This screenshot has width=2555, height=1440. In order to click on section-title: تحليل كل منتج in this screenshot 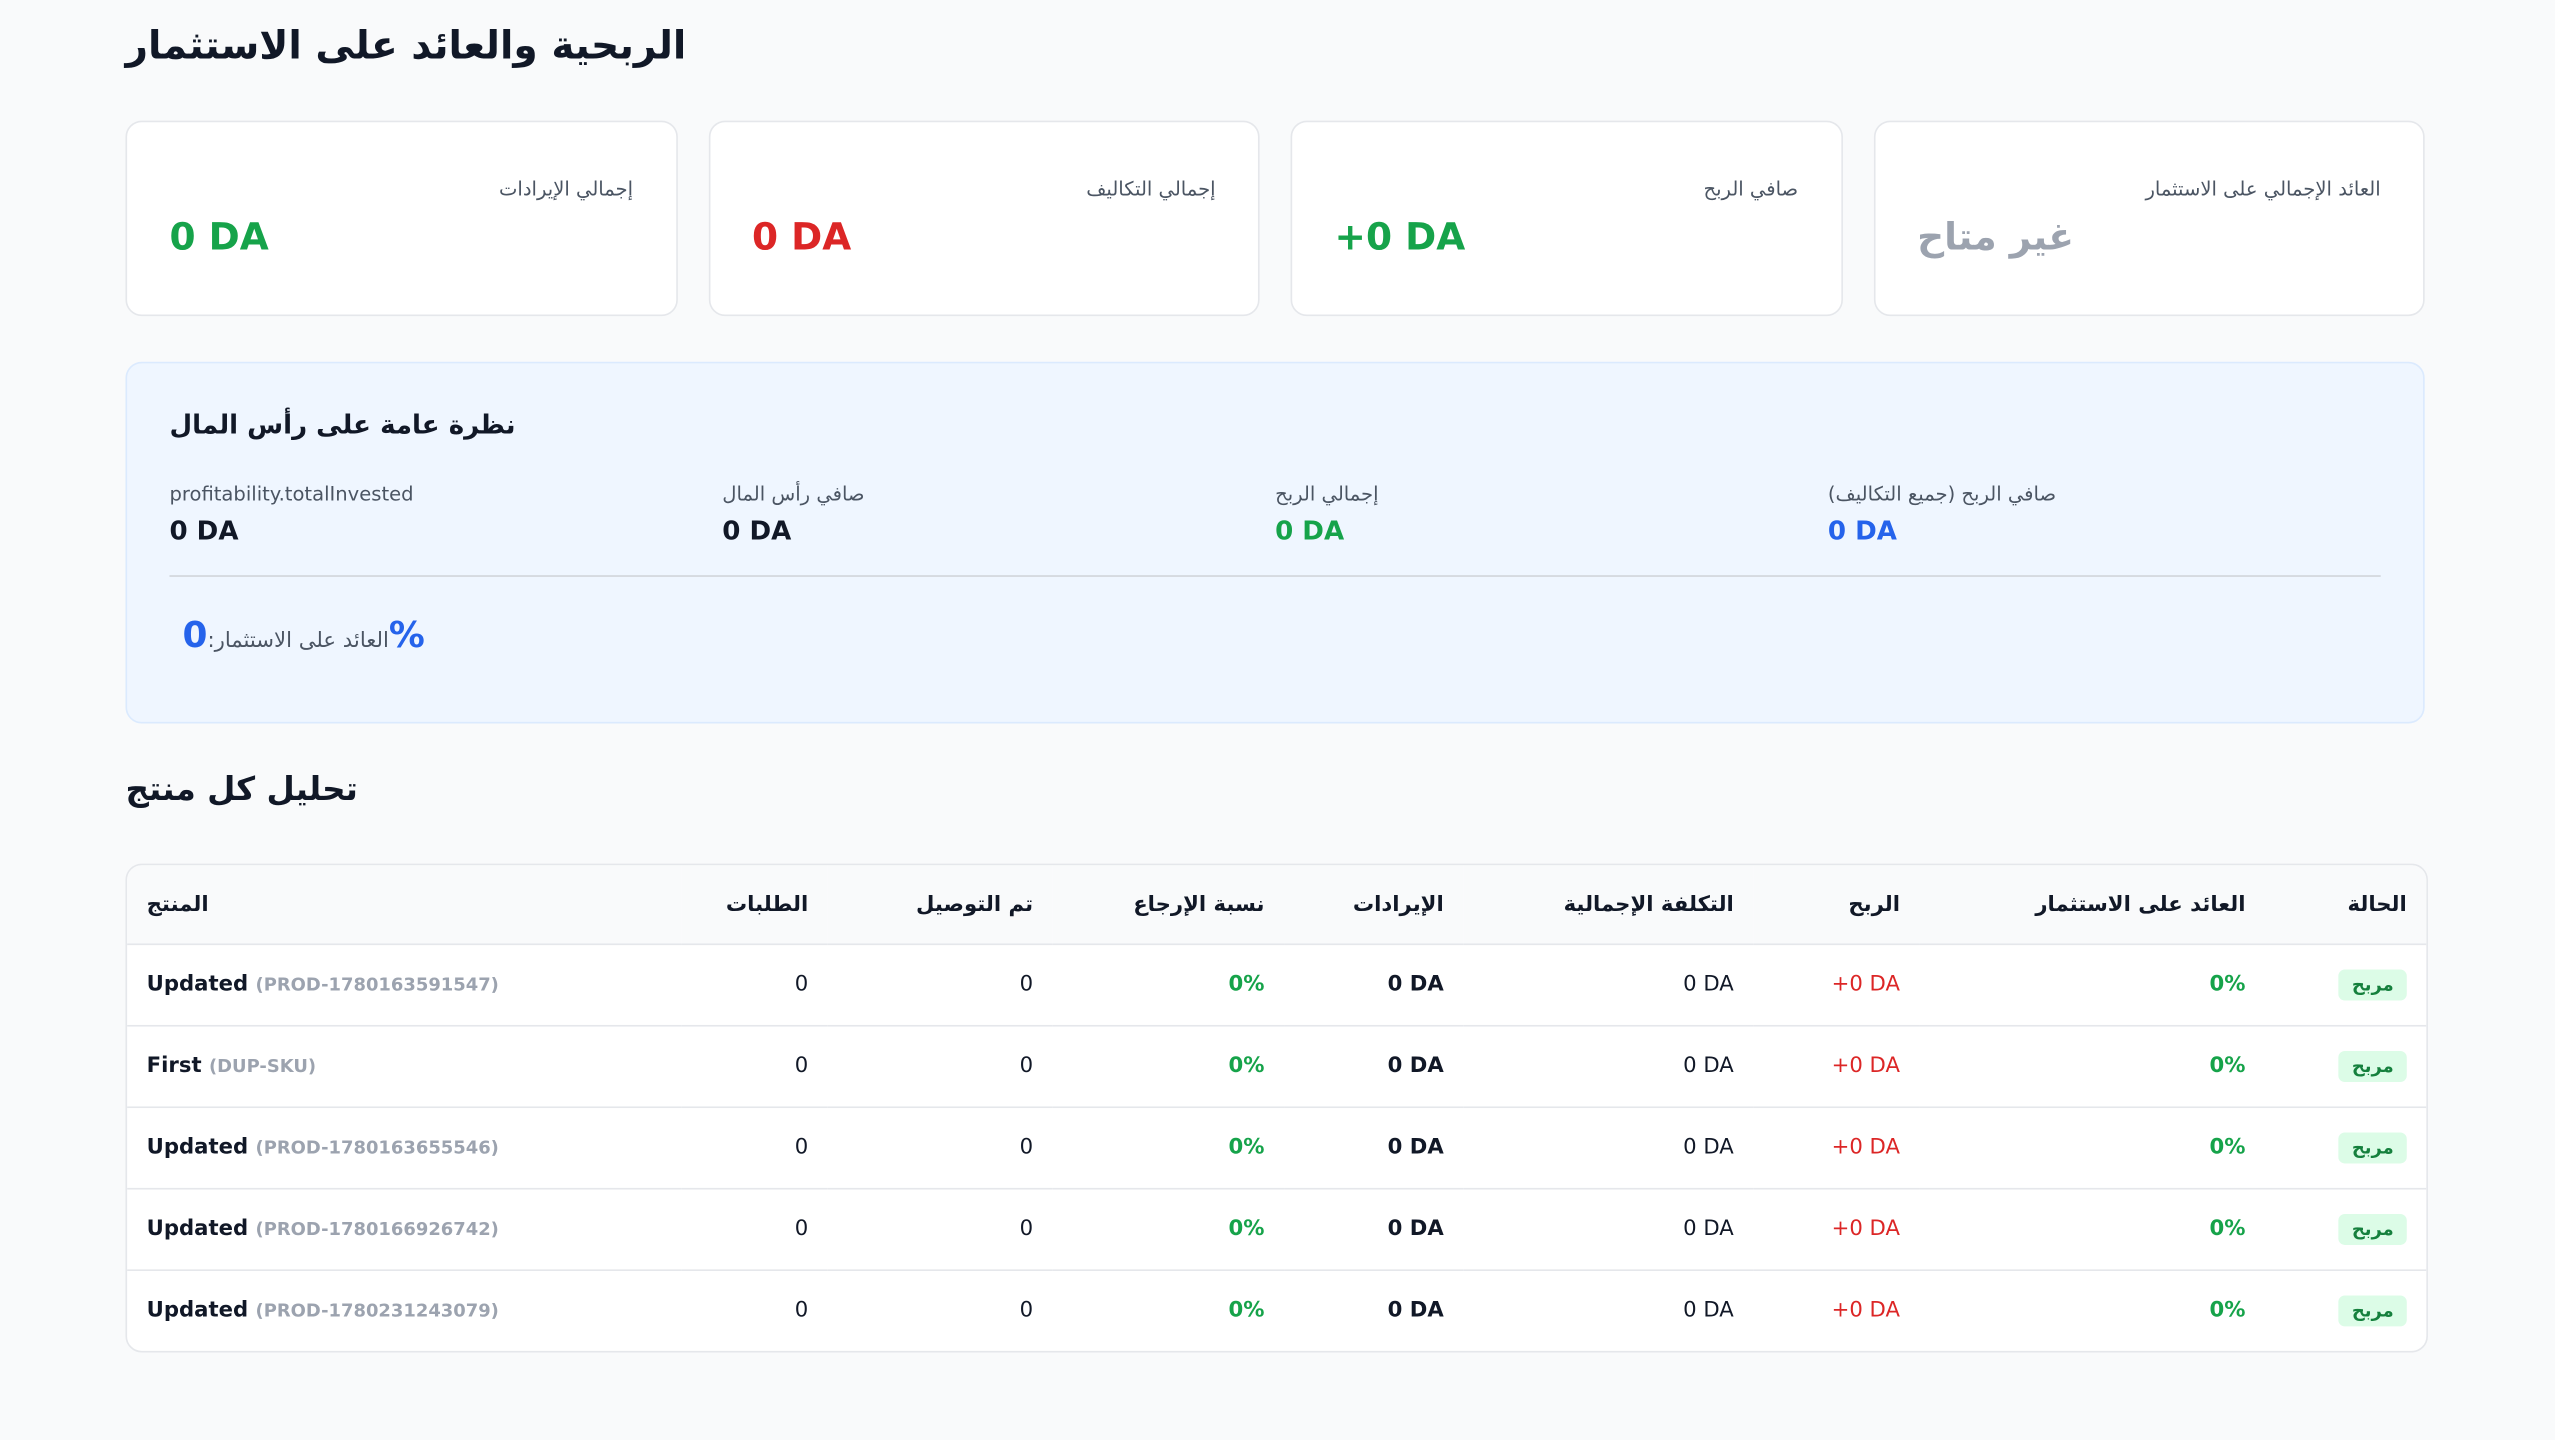, I will do `click(241, 789)`.